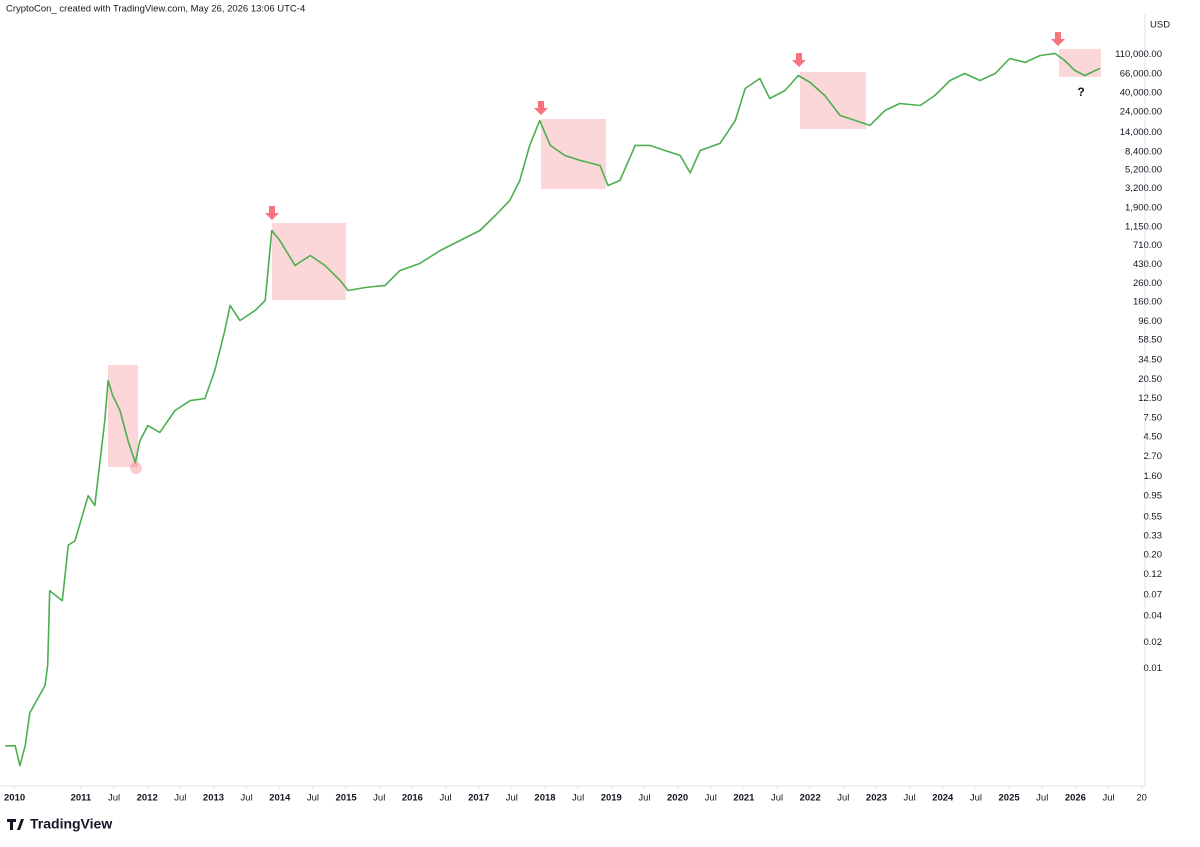 The image size is (1200, 847). What do you see at coordinates (347, 798) in the screenshot?
I see `x-tick-label: 2015` at bounding box center [347, 798].